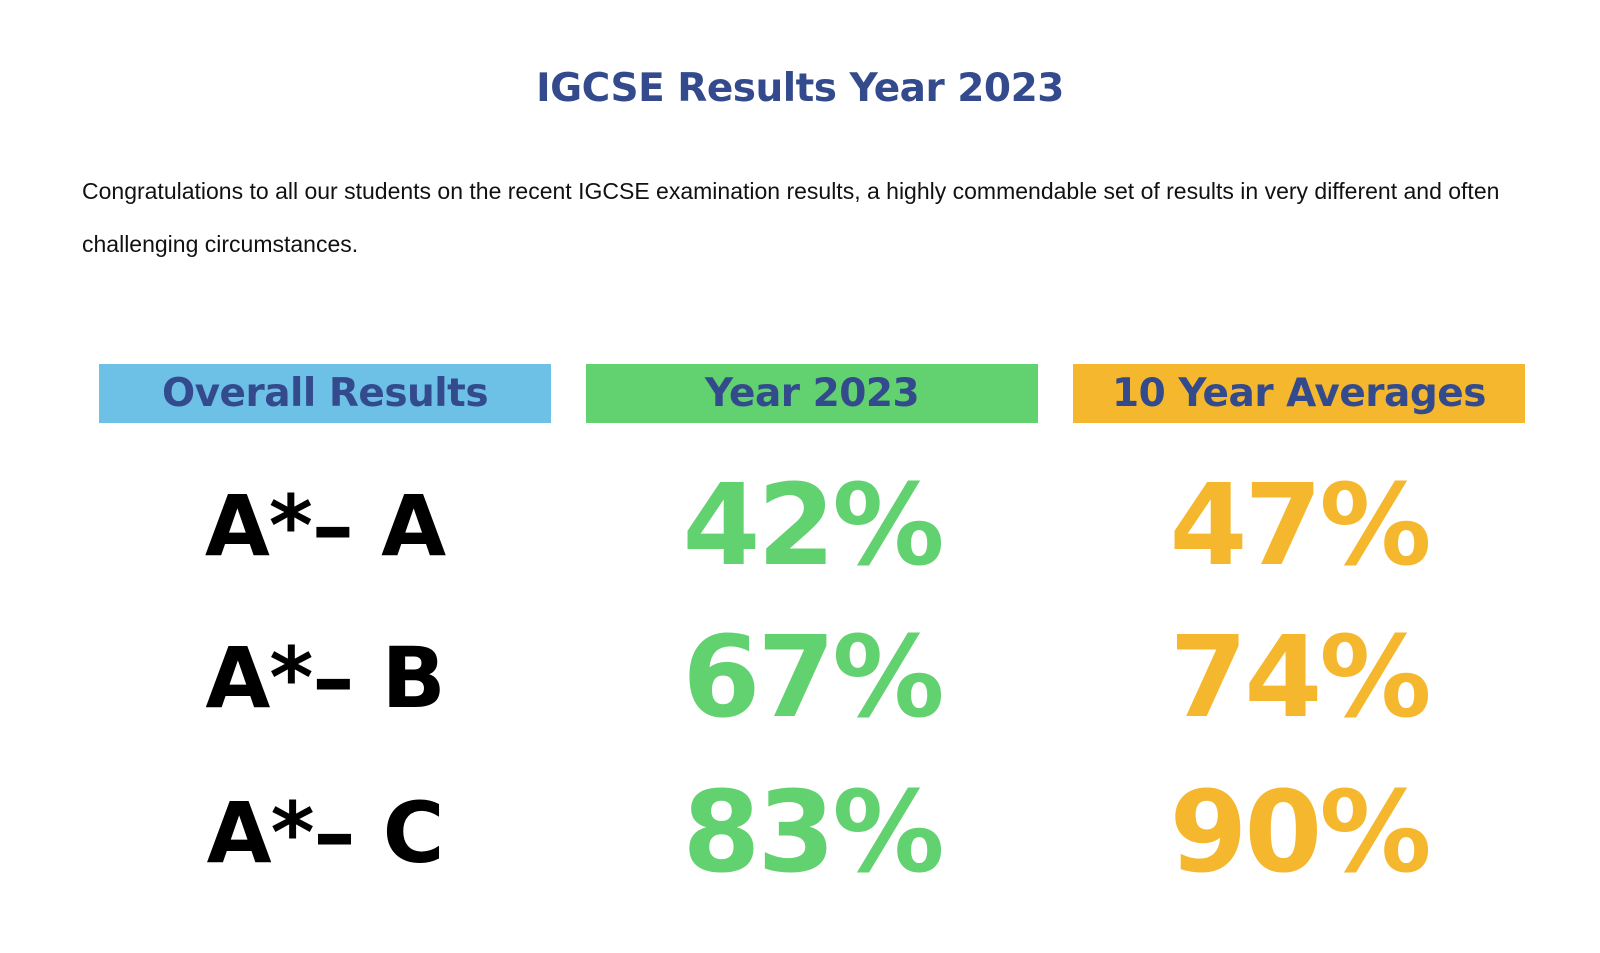 This screenshot has height=953, width=1600. What do you see at coordinates (1300, 678) in the screenshot?
I see `average-value-a-star-b: 74%` at bounding box center [1300, 678].